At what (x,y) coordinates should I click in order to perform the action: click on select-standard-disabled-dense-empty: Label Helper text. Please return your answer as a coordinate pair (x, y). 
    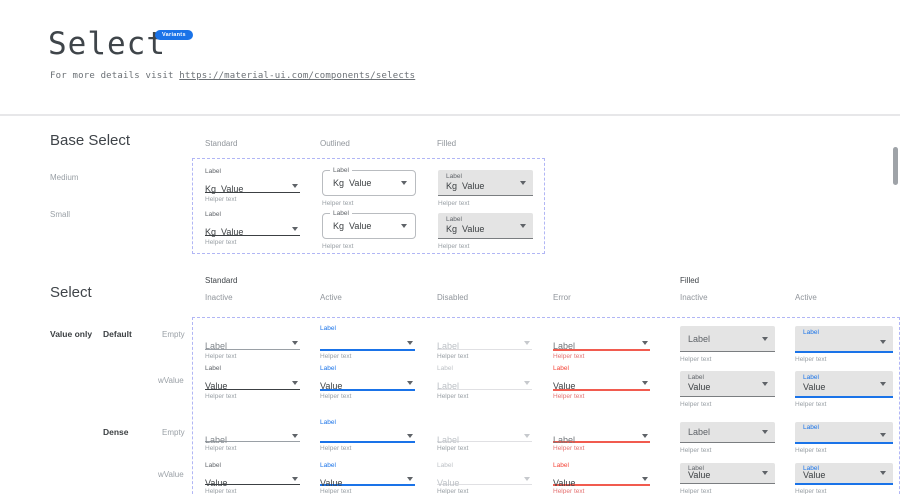
    Looking at the image, I should click on (484, 441).